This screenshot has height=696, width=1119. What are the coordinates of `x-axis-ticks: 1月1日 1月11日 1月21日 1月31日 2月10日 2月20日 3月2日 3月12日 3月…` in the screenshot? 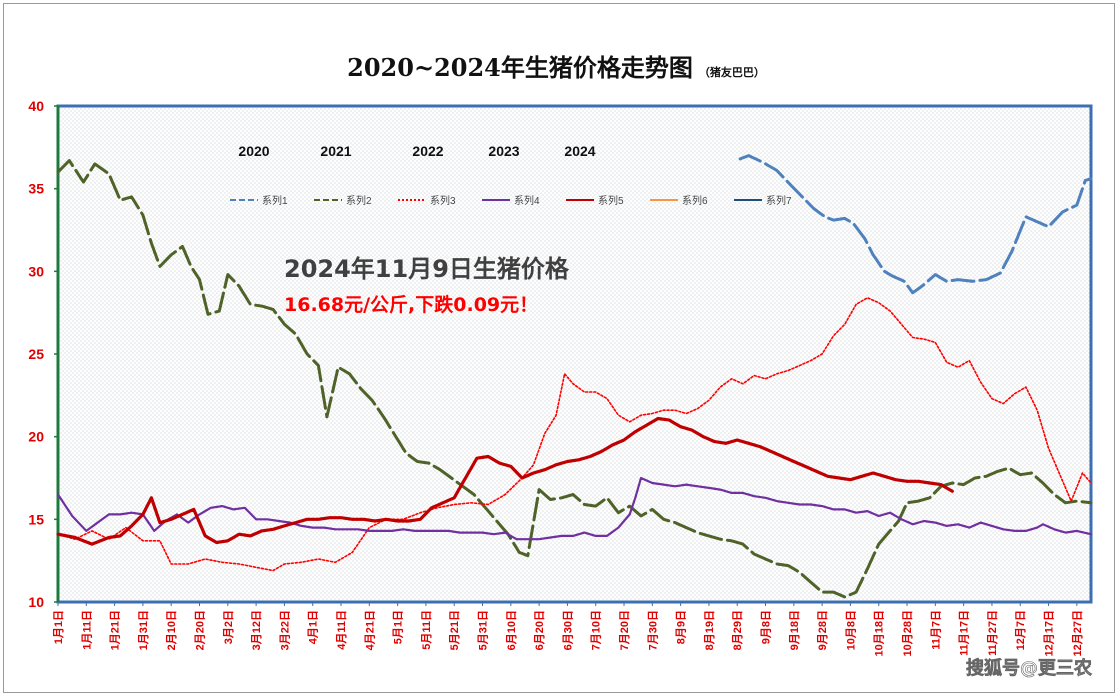 It's located at (568, 629).